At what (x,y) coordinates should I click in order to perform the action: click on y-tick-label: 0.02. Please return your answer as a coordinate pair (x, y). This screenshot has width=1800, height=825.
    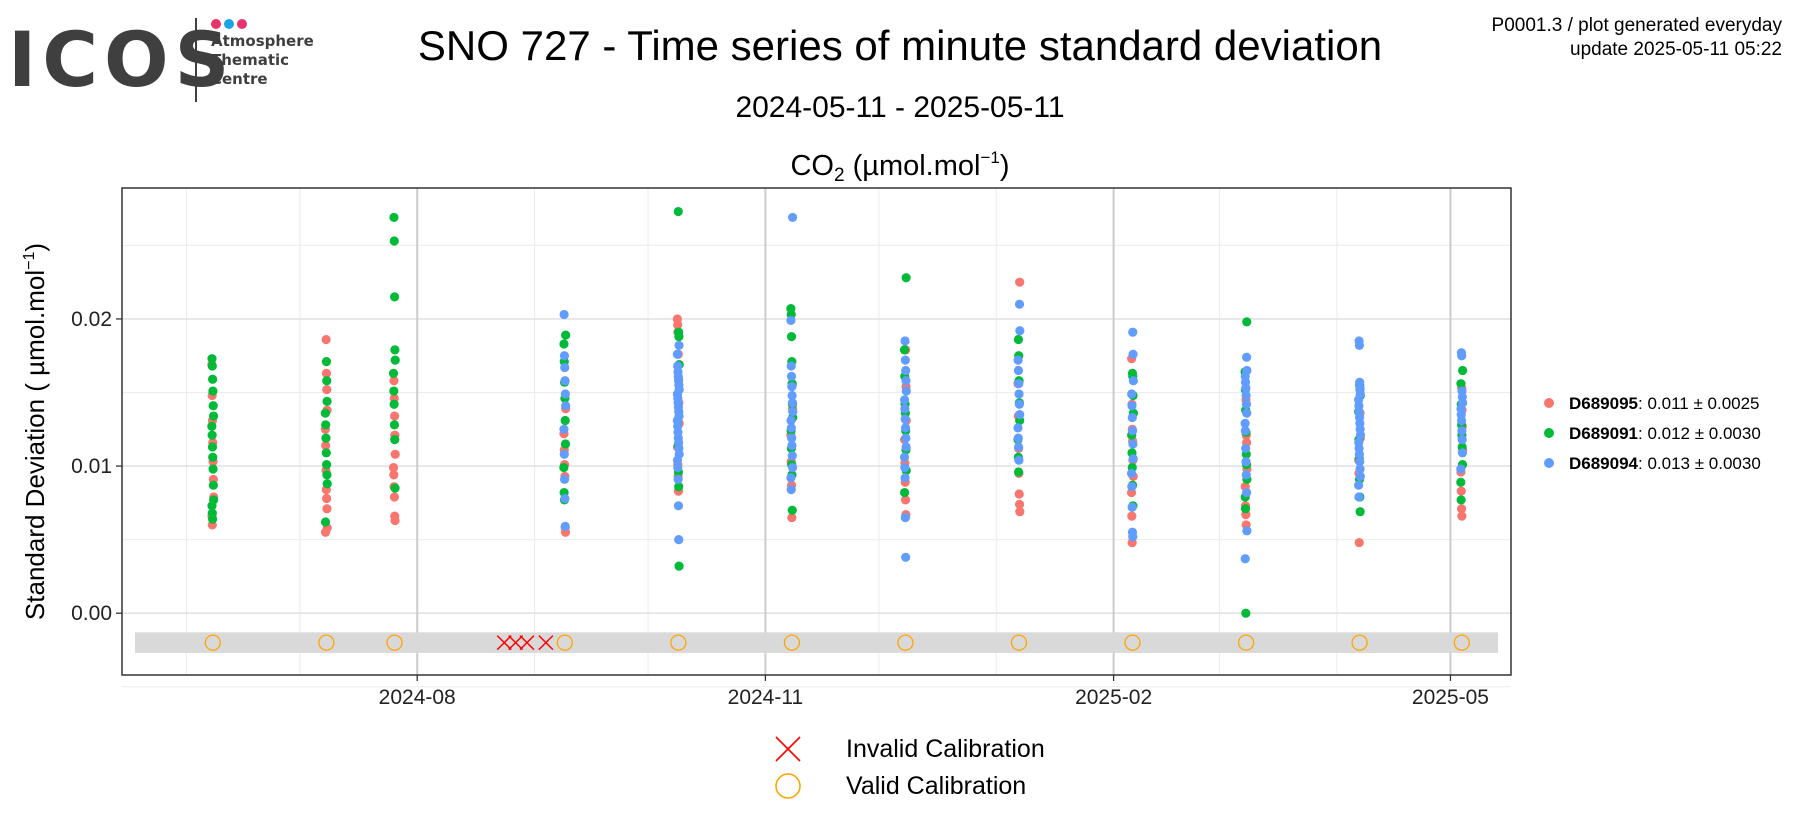
    Looking at the image, I should click on (91, 319).